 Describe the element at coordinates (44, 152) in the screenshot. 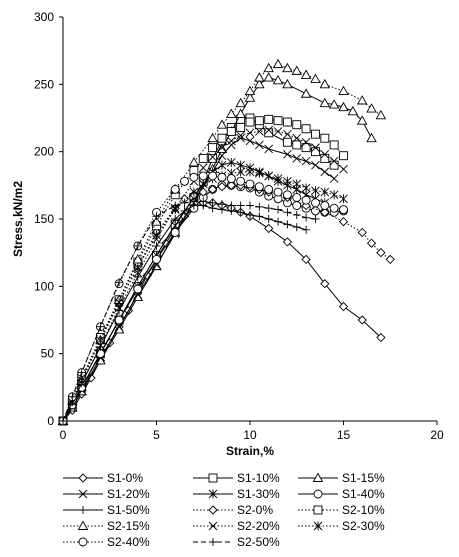

I see `y-tick-label: 200` at that location.